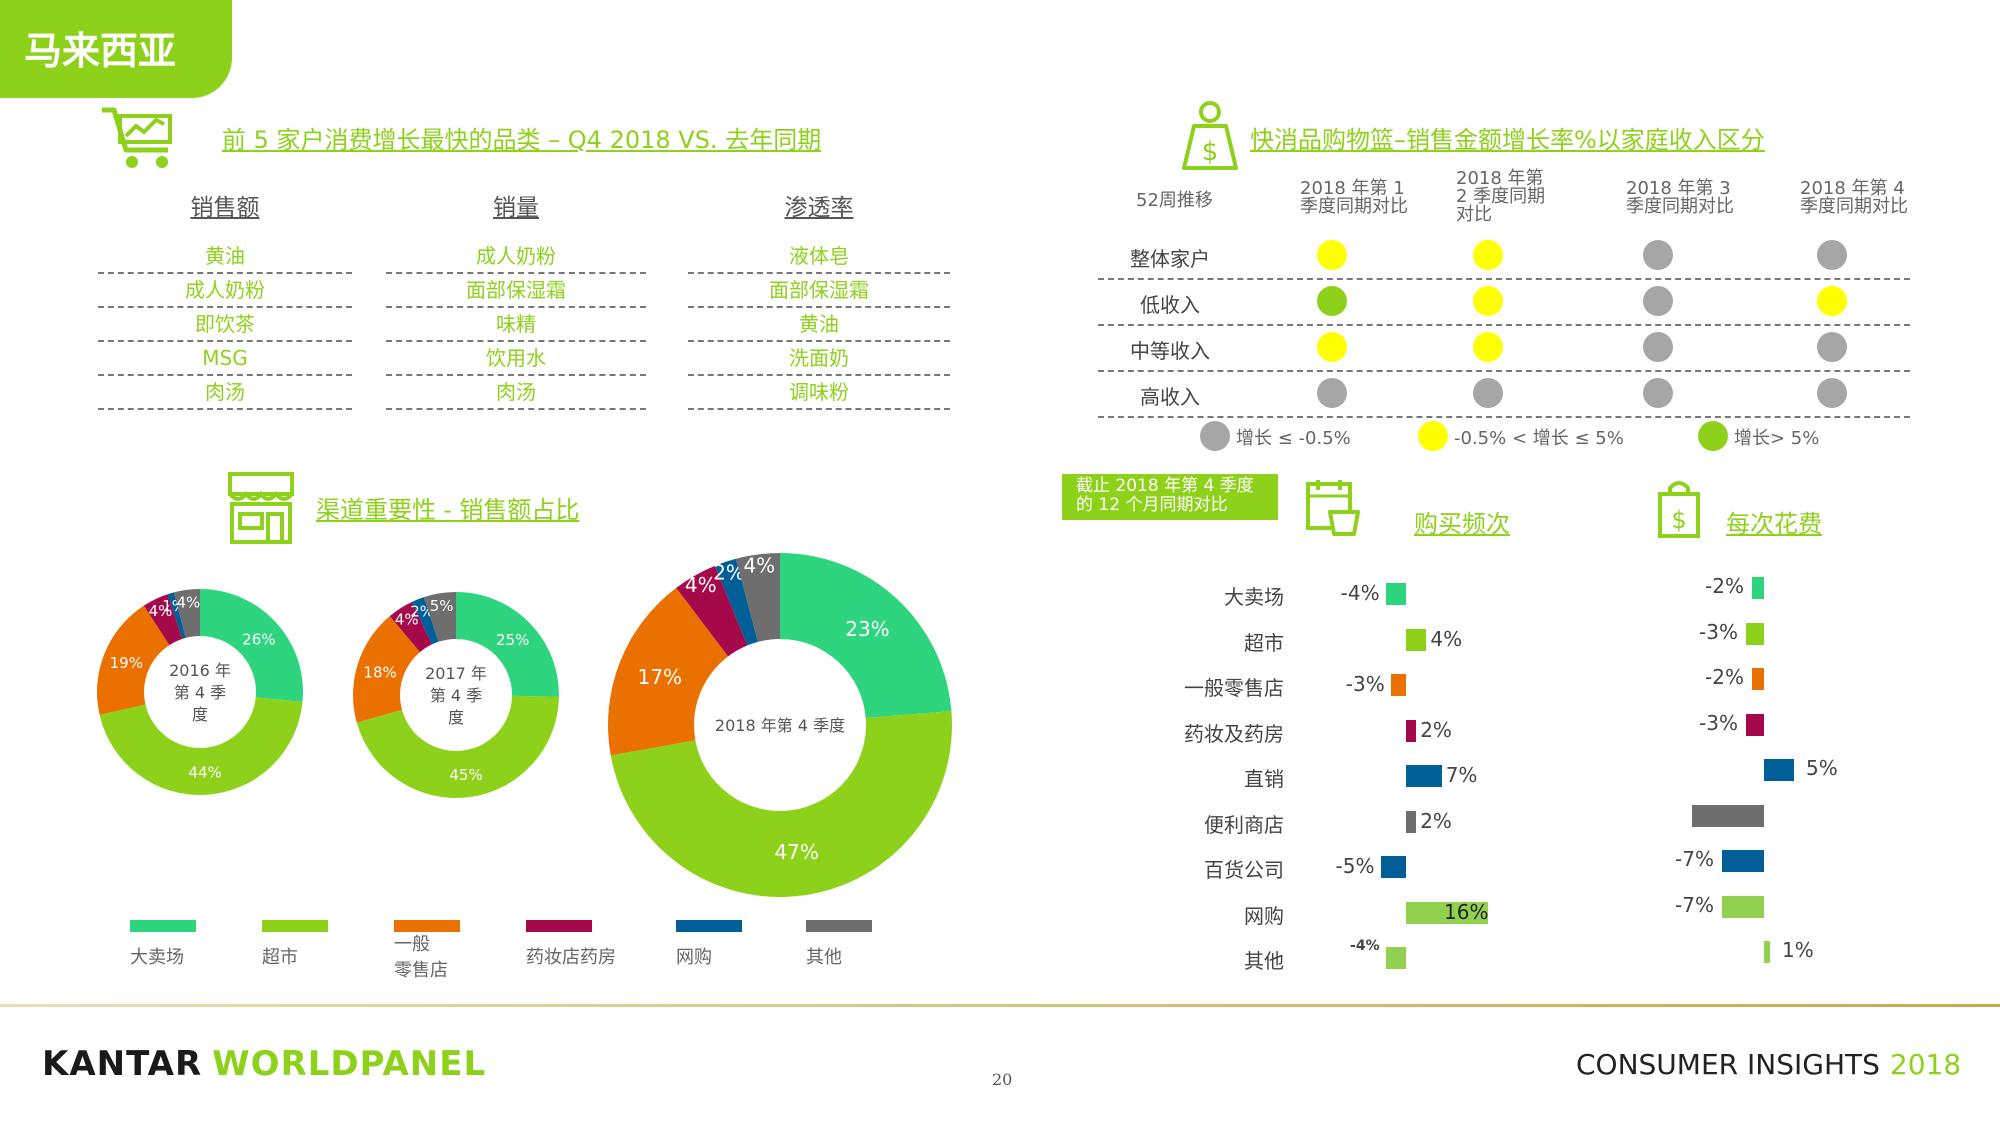  Describe the element at coordinates (448, 510) in the screenshot. I see `channel-title: 渠道重要性 - 销售额占比` at that location.